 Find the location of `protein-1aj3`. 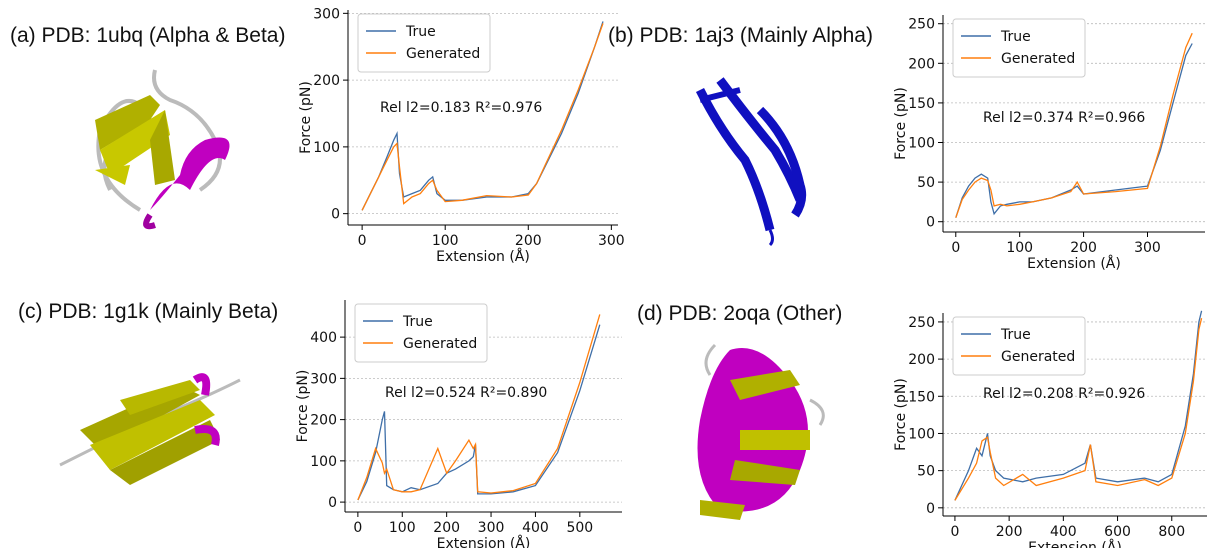

protein-1aj3 is located at coordinates (751, 162).